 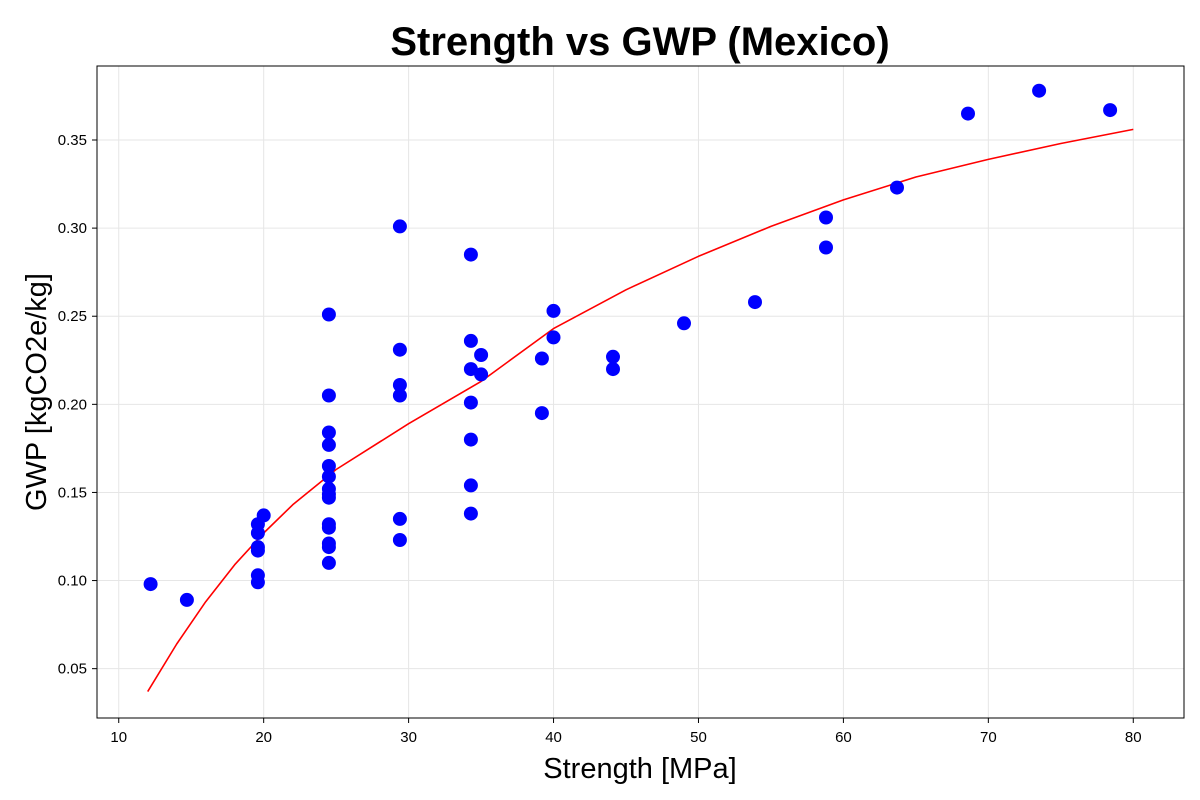 What do you see at coordinates (988, 737) in the screenshot?
I see `x-tick-label: 70` at bounding box center [988, 737].